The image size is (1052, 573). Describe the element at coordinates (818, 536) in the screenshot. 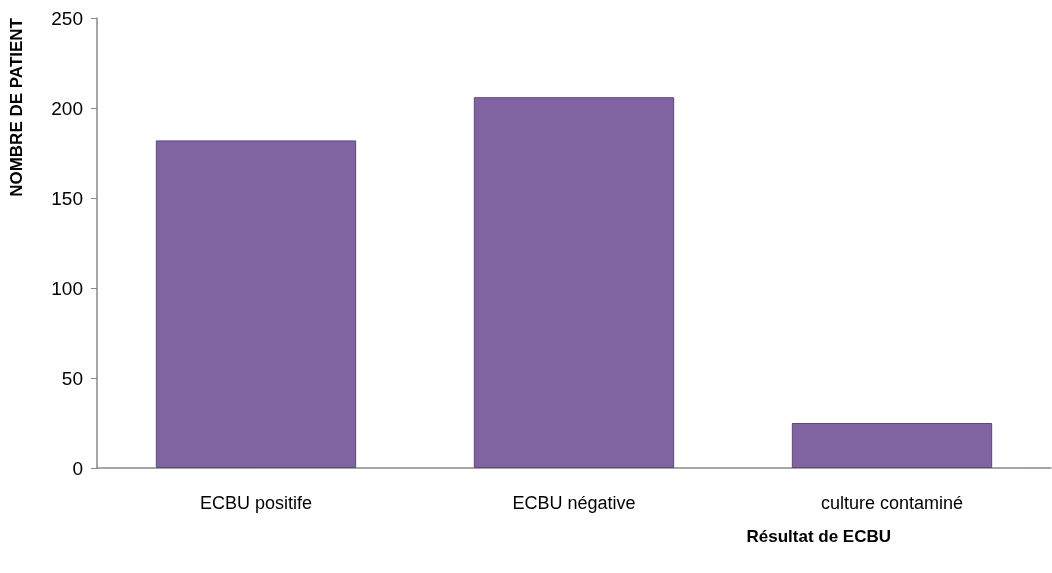

I see `x-axis-title: Résultat de ECBU` at that location.